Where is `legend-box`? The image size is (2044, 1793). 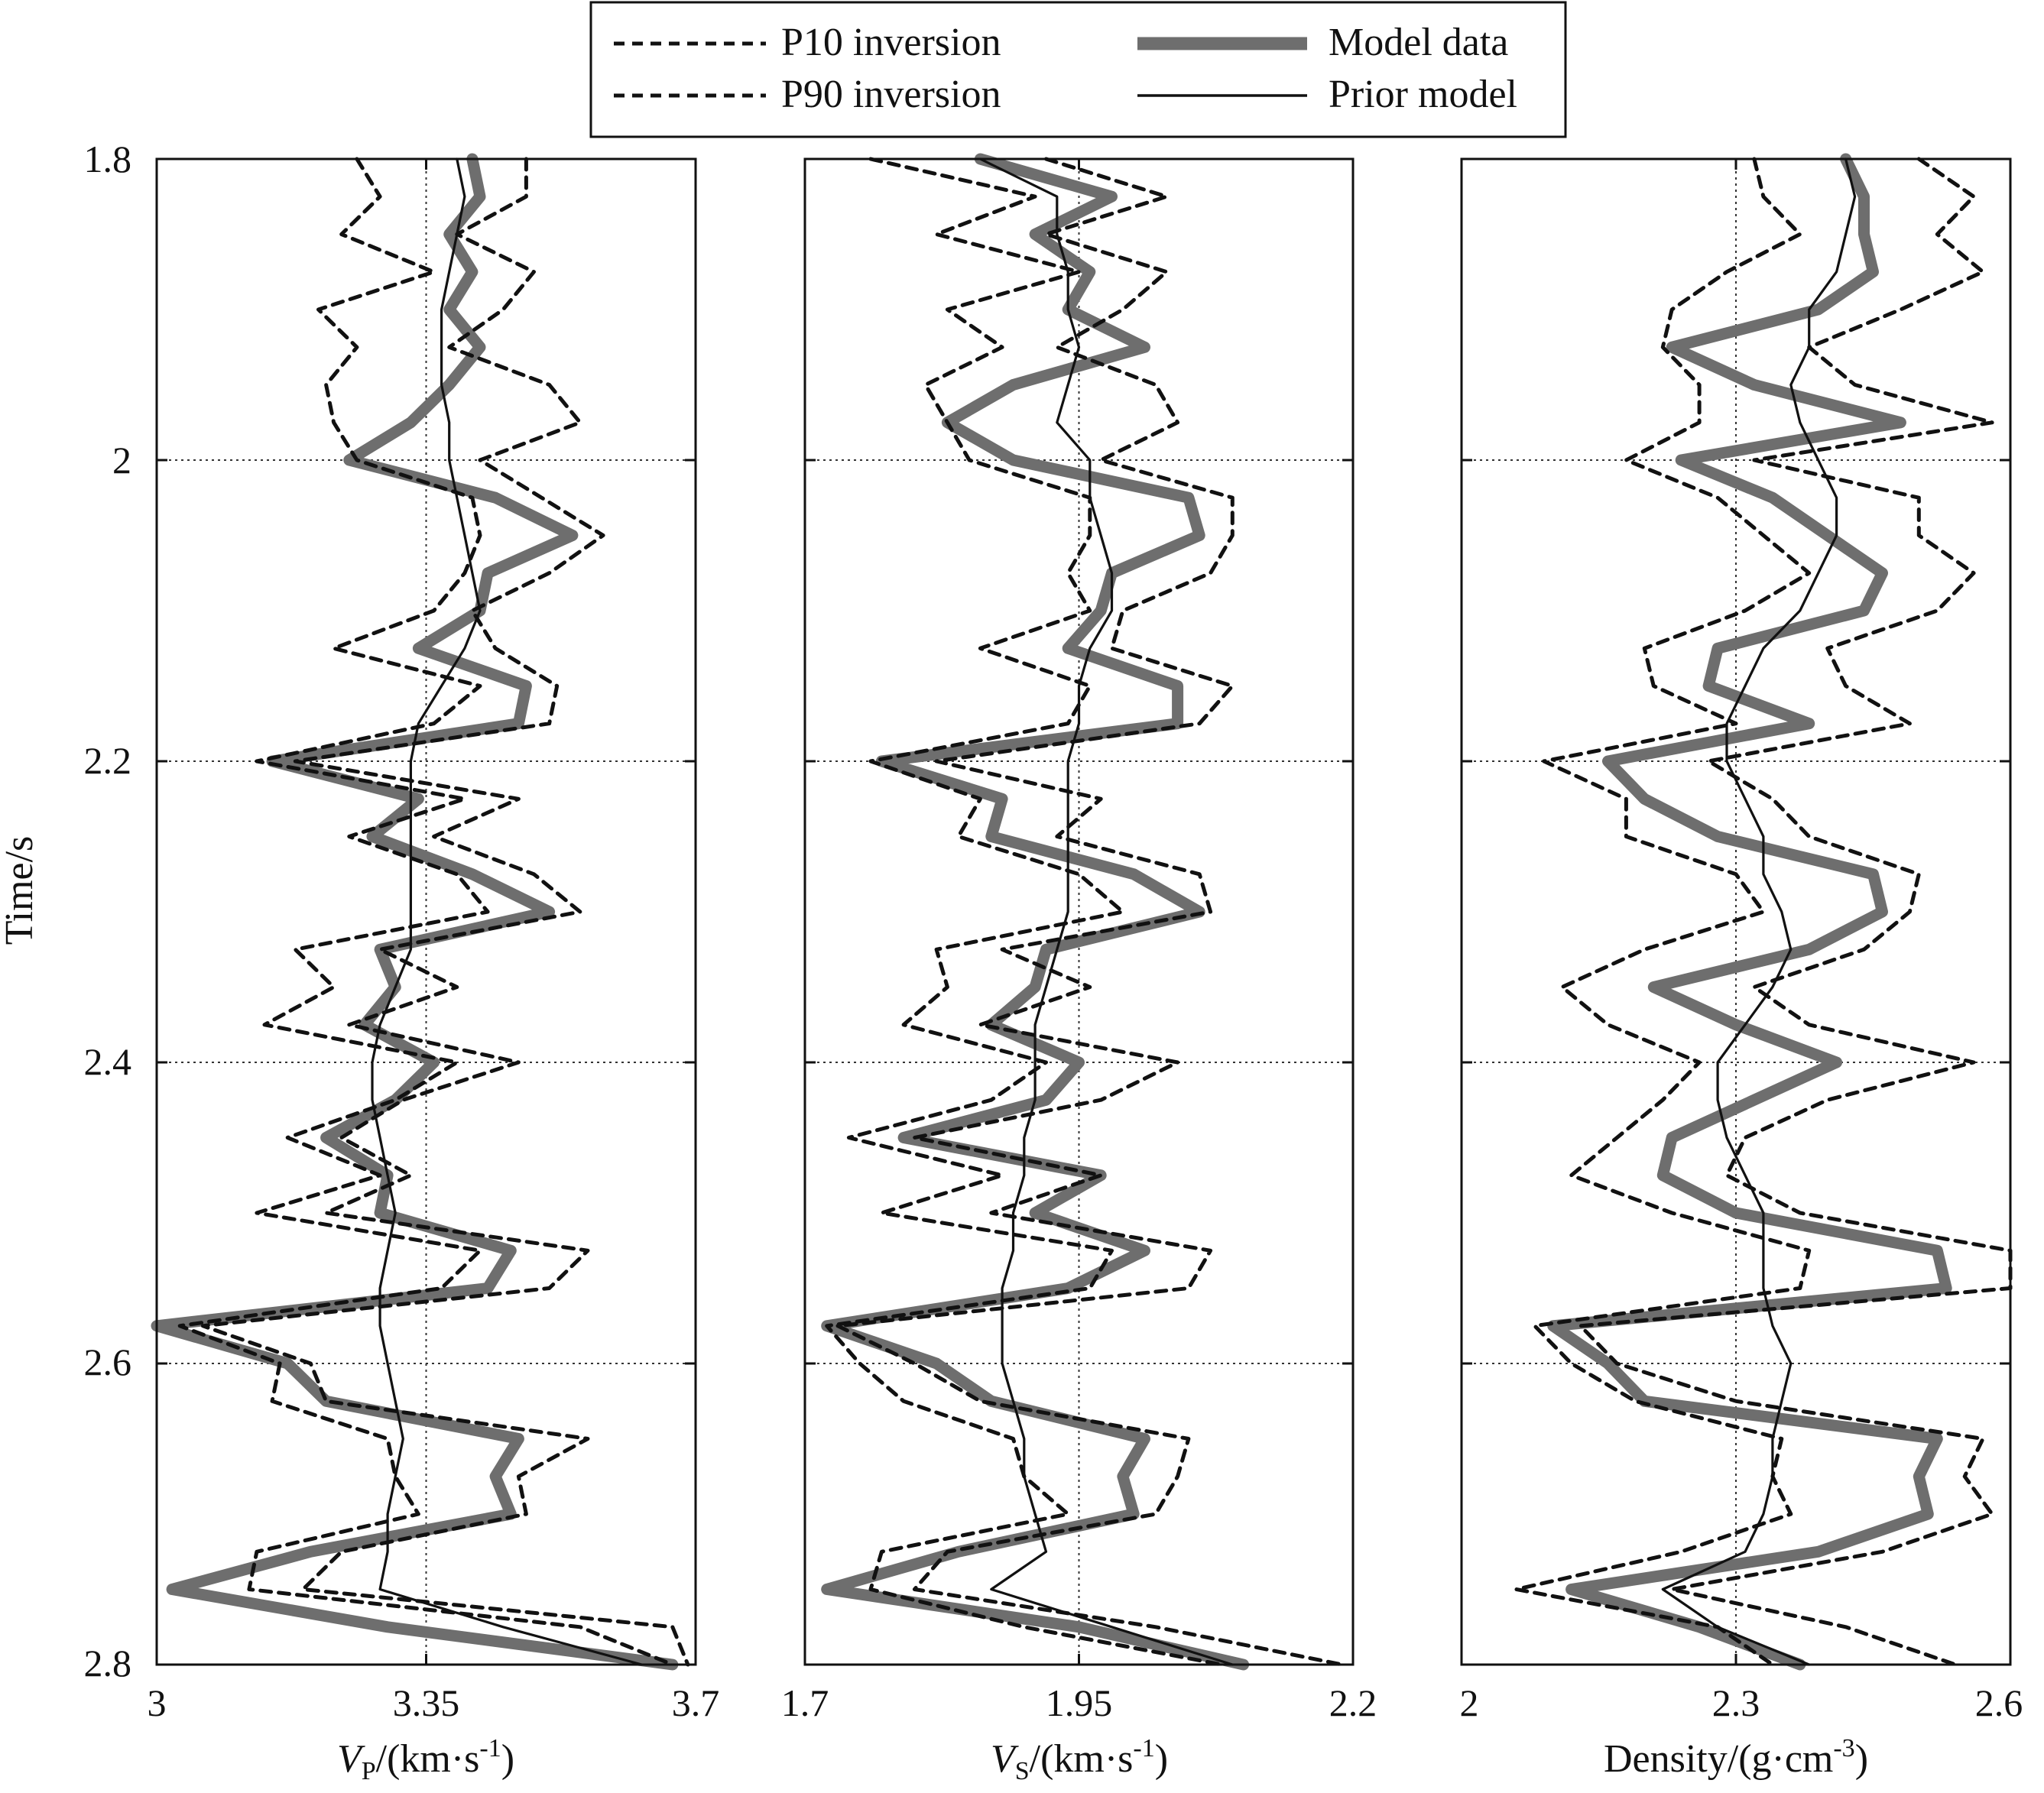 legend-box is located at coordinates (1078, 69).